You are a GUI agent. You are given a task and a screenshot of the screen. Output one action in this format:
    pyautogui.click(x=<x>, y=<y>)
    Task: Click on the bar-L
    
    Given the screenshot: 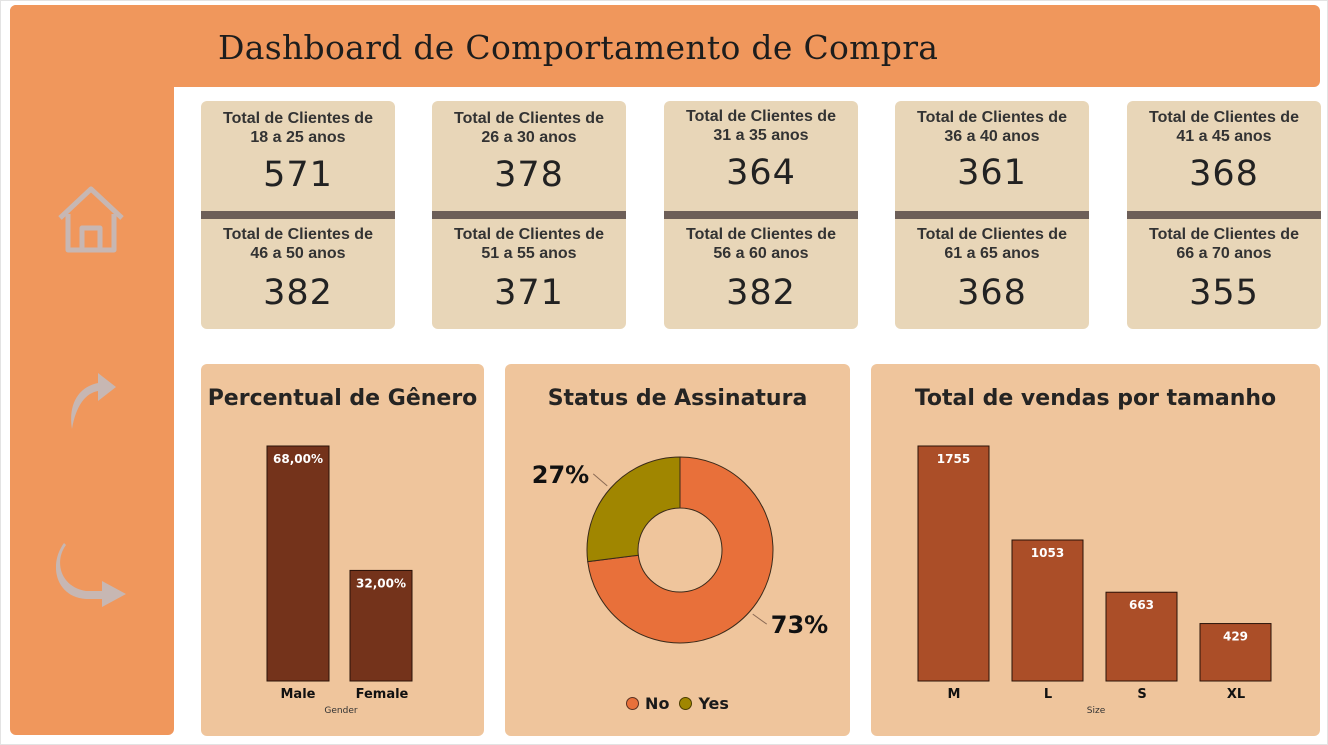 What is the action you would take?
    pyautogui.click(x=1047, y=610)
    